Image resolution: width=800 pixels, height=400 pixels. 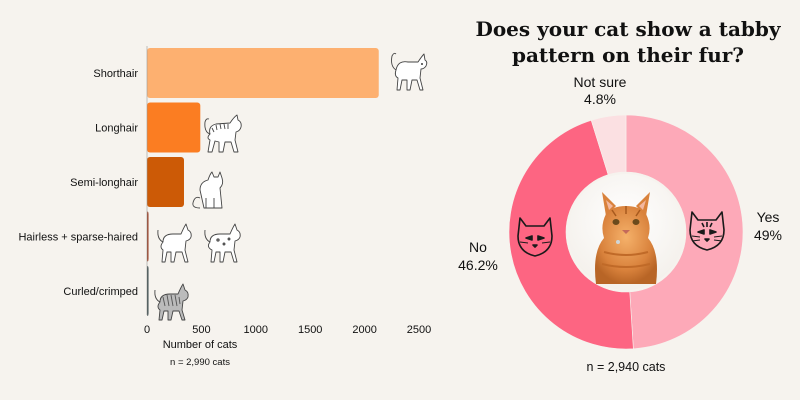 I want to click on category-label: Curled/crimped, so click(x=100, y=292).